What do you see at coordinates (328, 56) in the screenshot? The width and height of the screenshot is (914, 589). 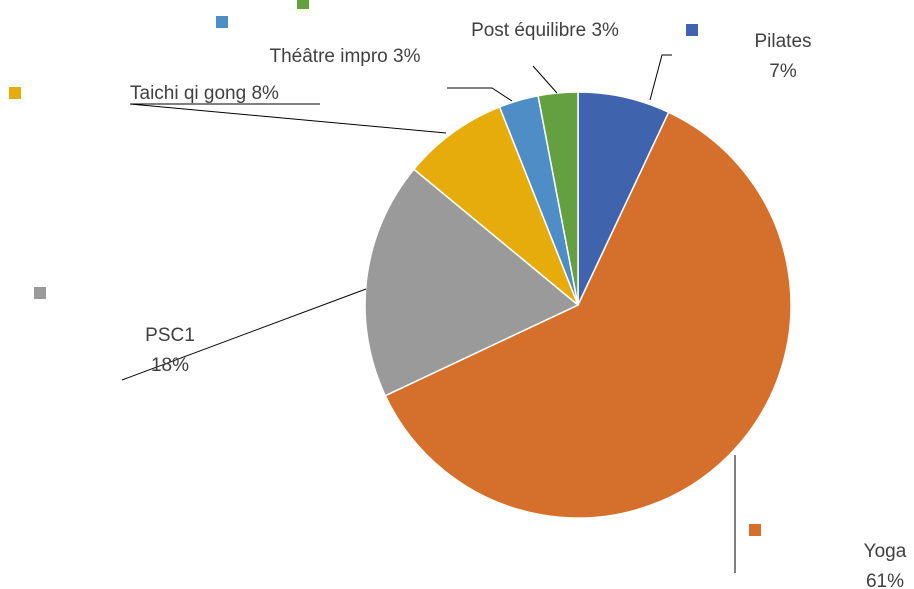 I see `data-label-name: Théâtre impro` at bounding box center [328, 56].